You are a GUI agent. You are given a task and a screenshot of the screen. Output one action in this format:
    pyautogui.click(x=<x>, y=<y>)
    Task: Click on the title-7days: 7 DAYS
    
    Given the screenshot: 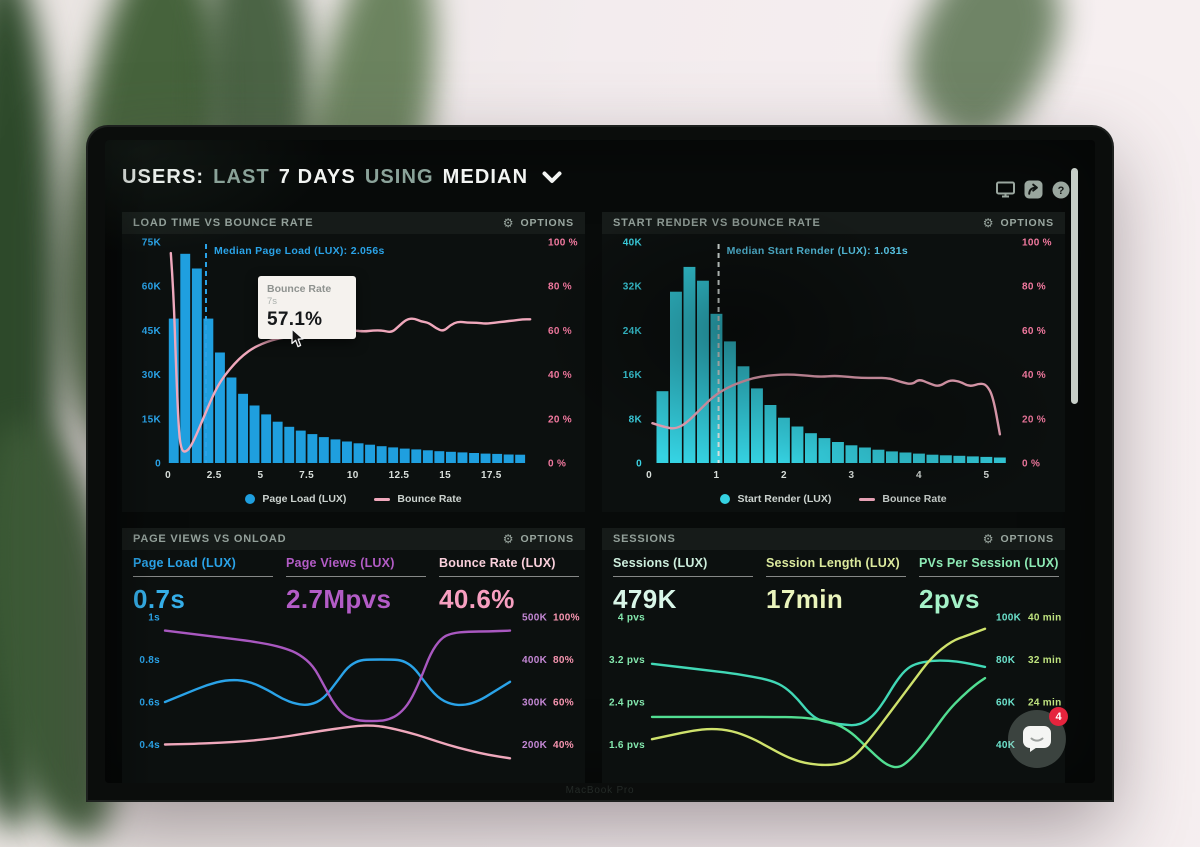 What is the action you would take?
    pyautogui.click(x=317, y=177)
    